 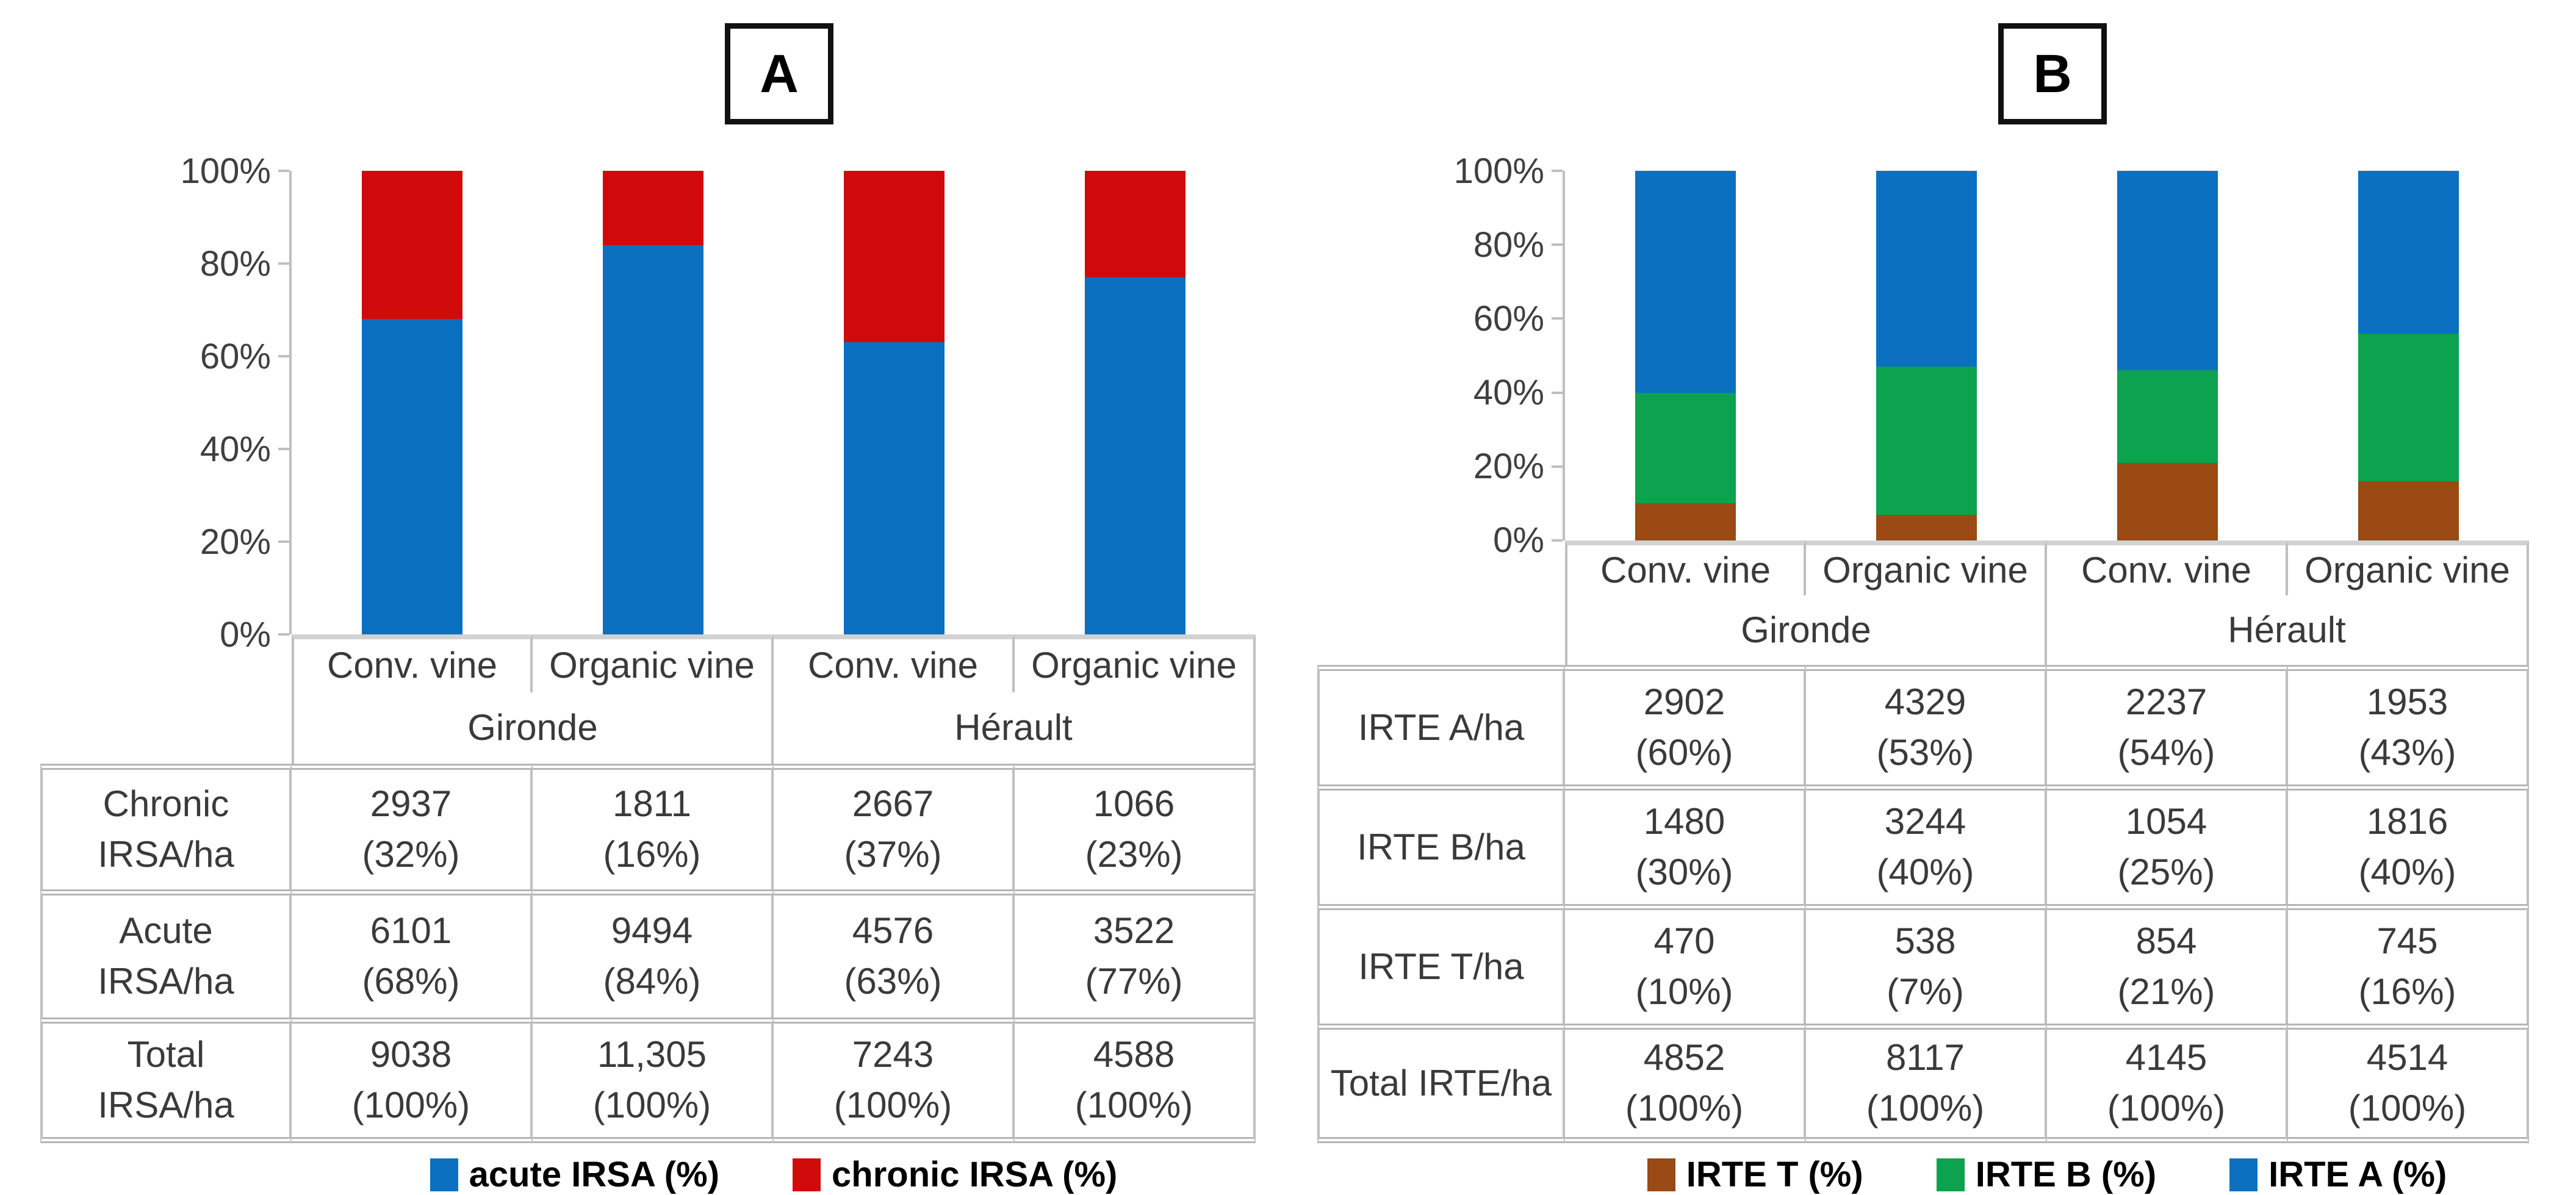 What do you see at coordinates (1135, 953) in the screenshot?
I see `table-cell-value: 3522 (77%)` at bounding box center [1135, 953].